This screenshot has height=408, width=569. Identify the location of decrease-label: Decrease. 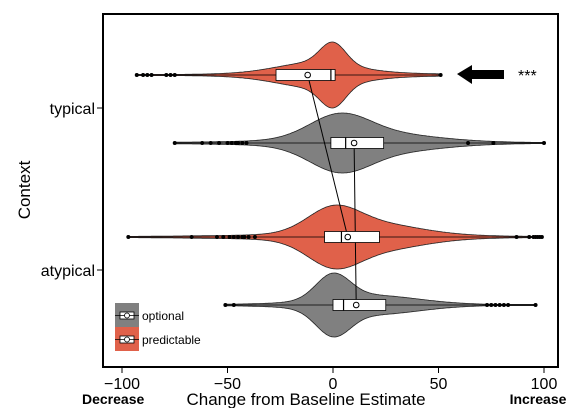
(113, 399).